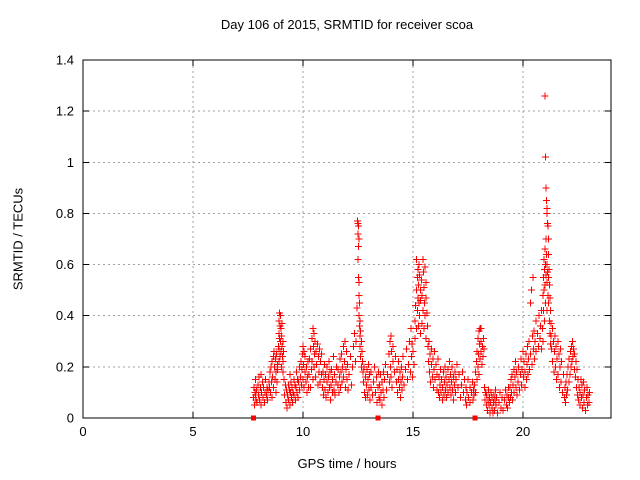  Describe the element at coordinates (65, 239) in the screenshot. I see `y-tick-labels: 0 0.2 0.4 0.6 0.8 1 1.2 1.4` at that location.